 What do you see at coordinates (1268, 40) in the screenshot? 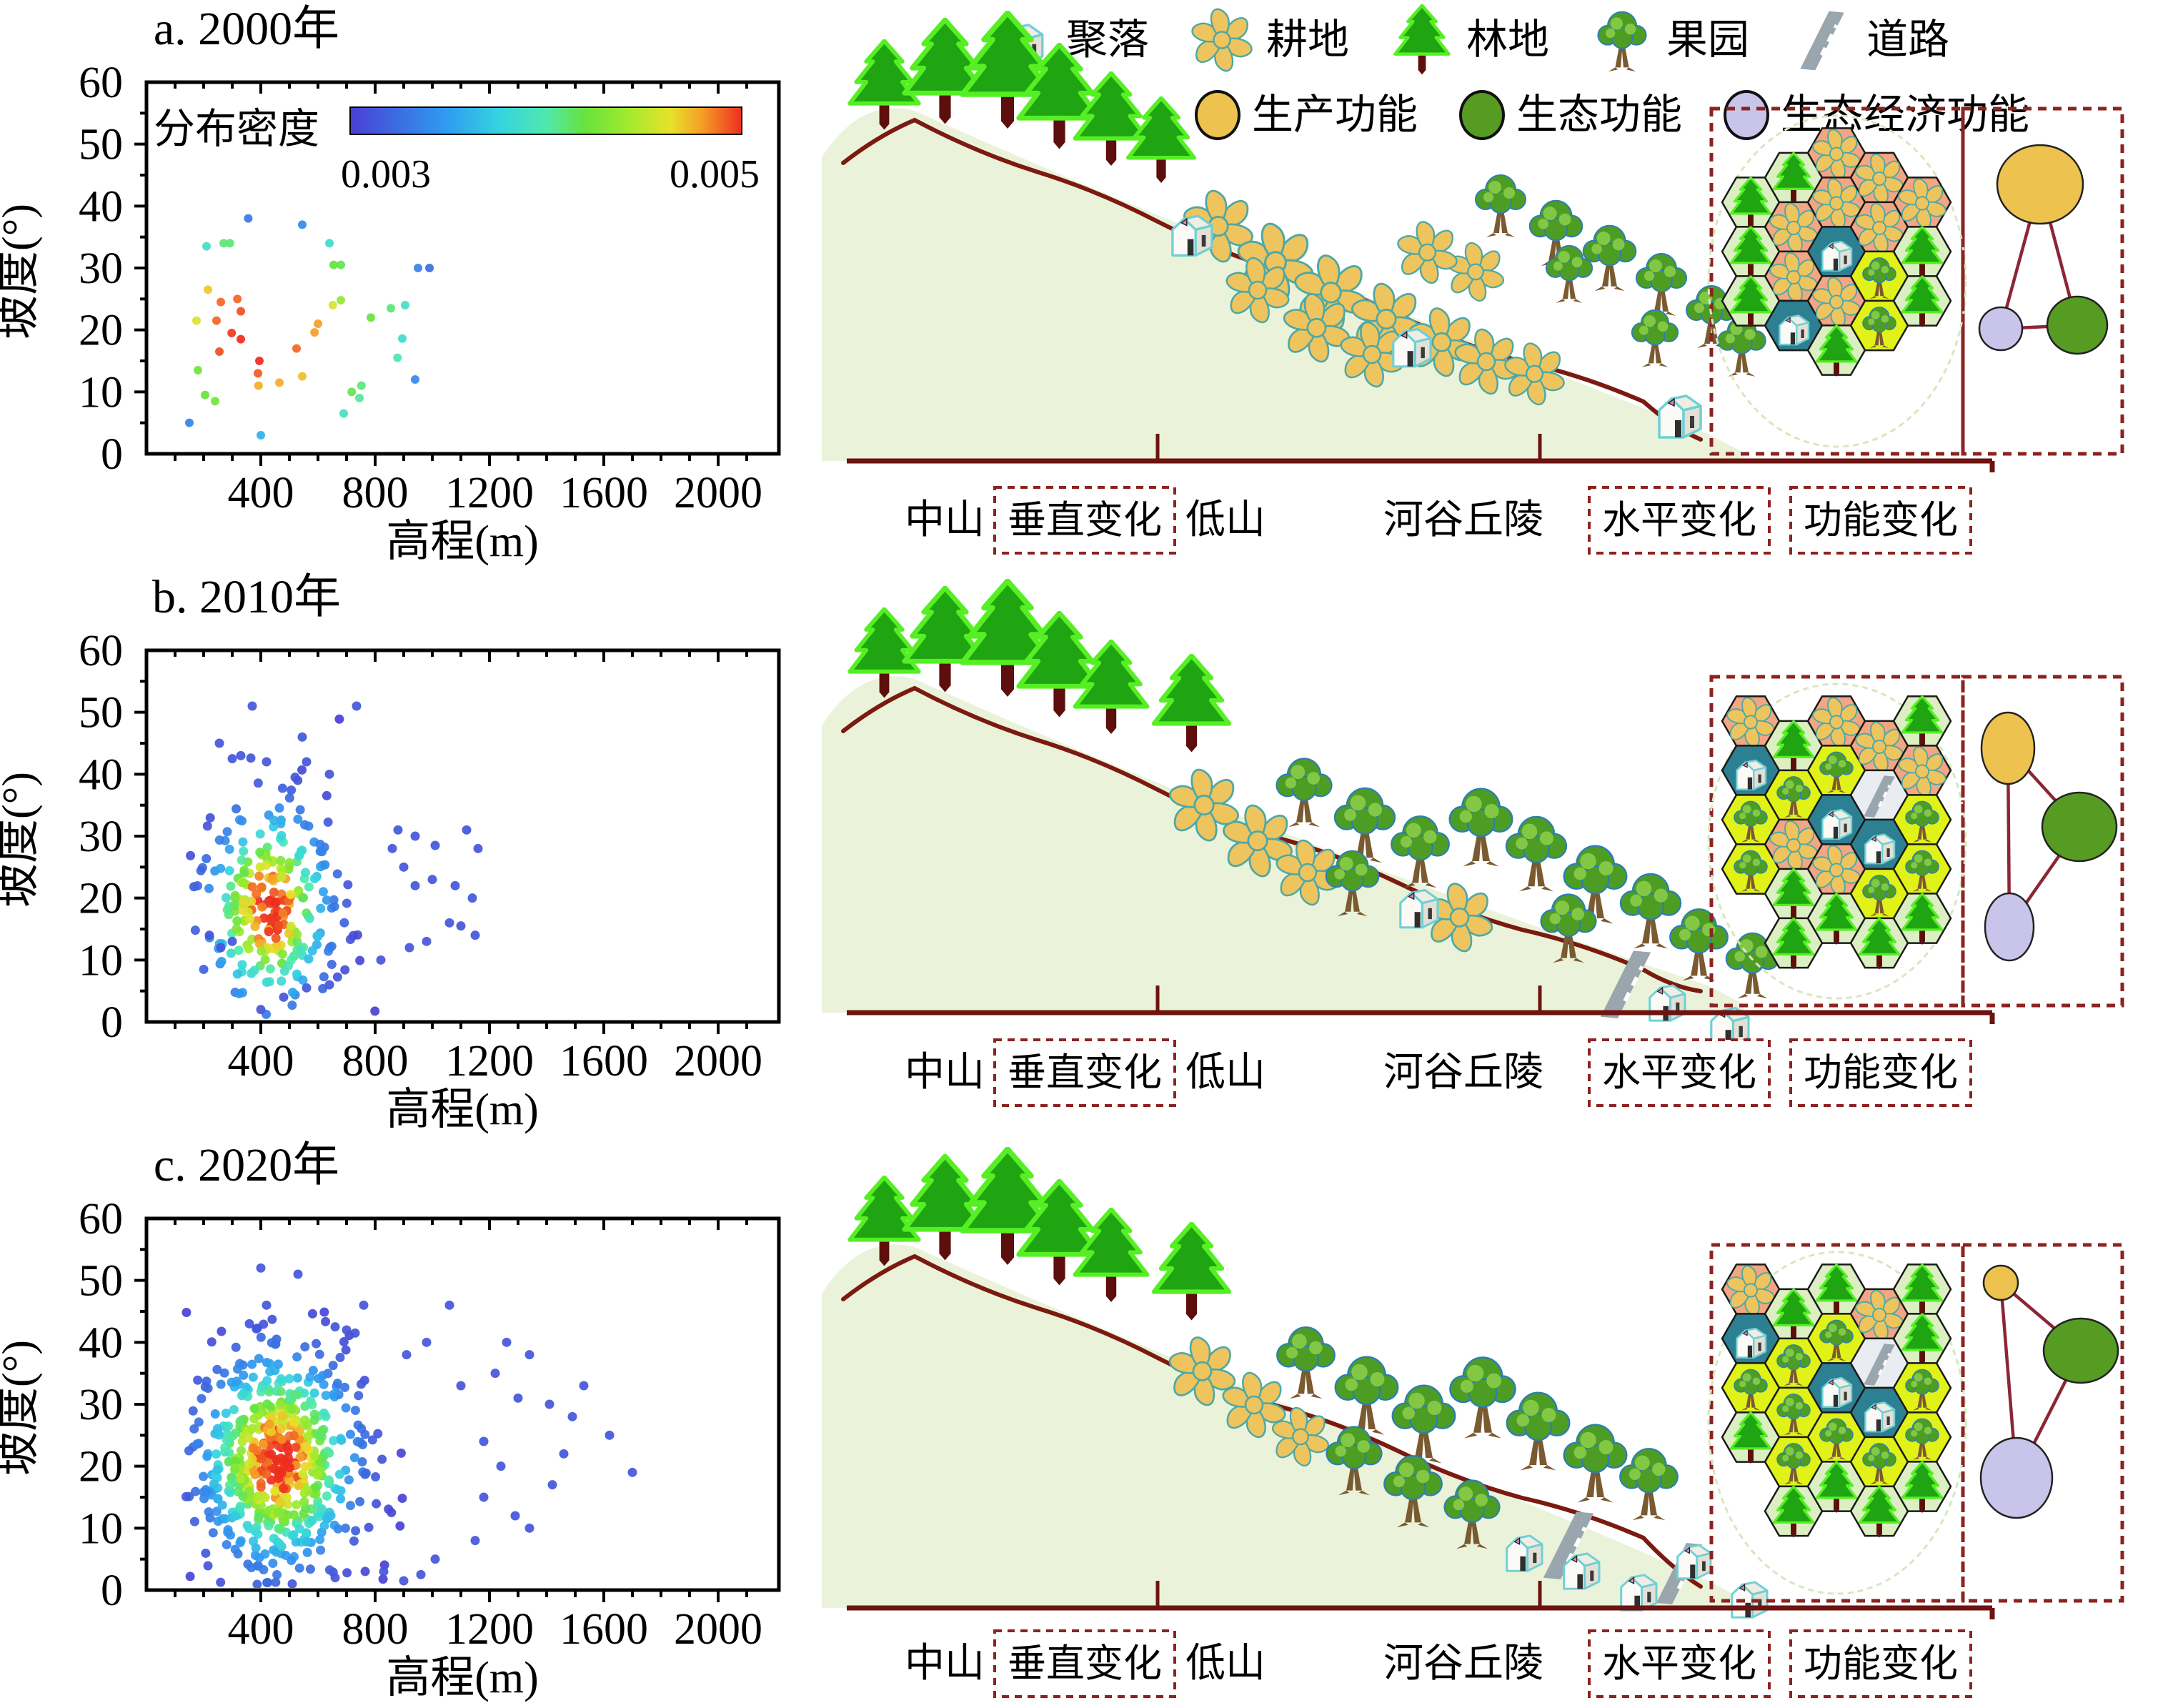
I see `legend-item-cropland: 耕地` at bounding box center [1268, 40].